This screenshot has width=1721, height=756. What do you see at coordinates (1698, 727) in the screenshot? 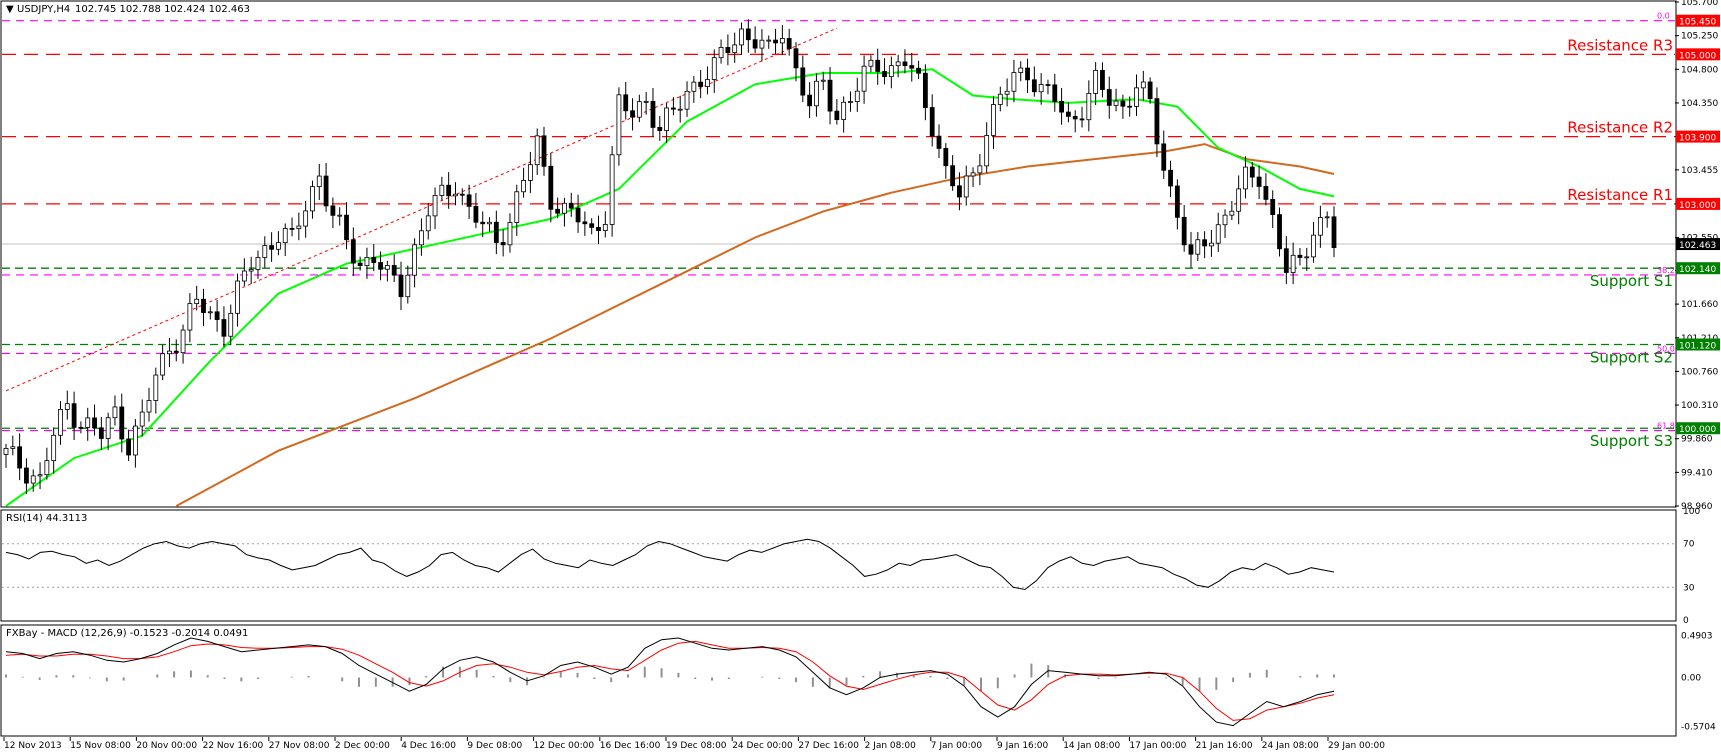
I see `macd-tick-label: -0.5704` at bounding box center [1698, 727].